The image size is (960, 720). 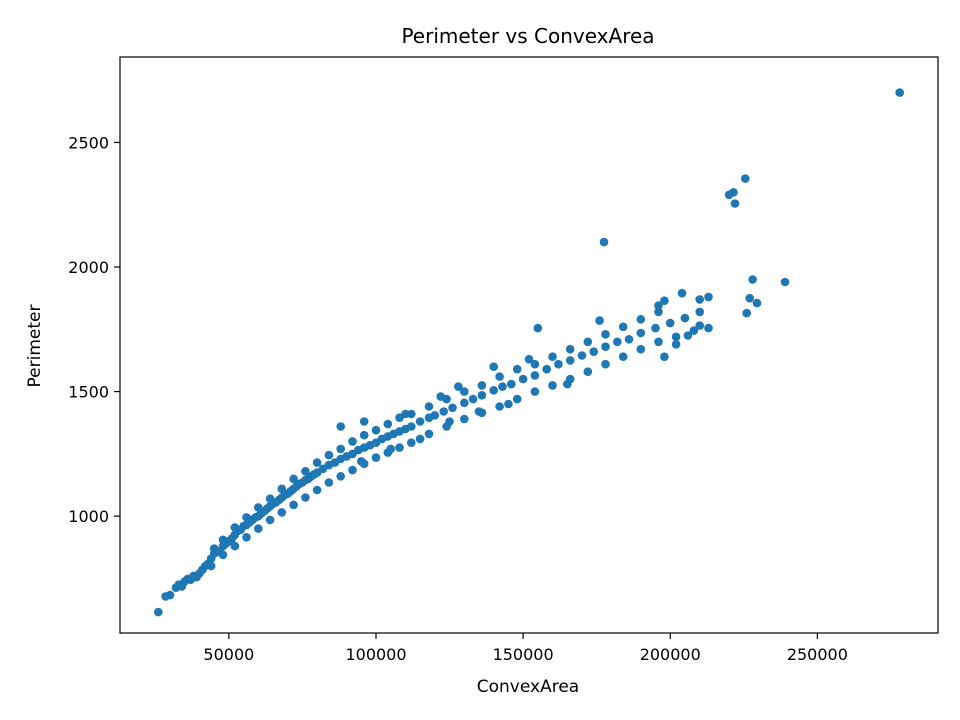 I want to click on y-tick-label: 2500, so click(x=88, y=142).